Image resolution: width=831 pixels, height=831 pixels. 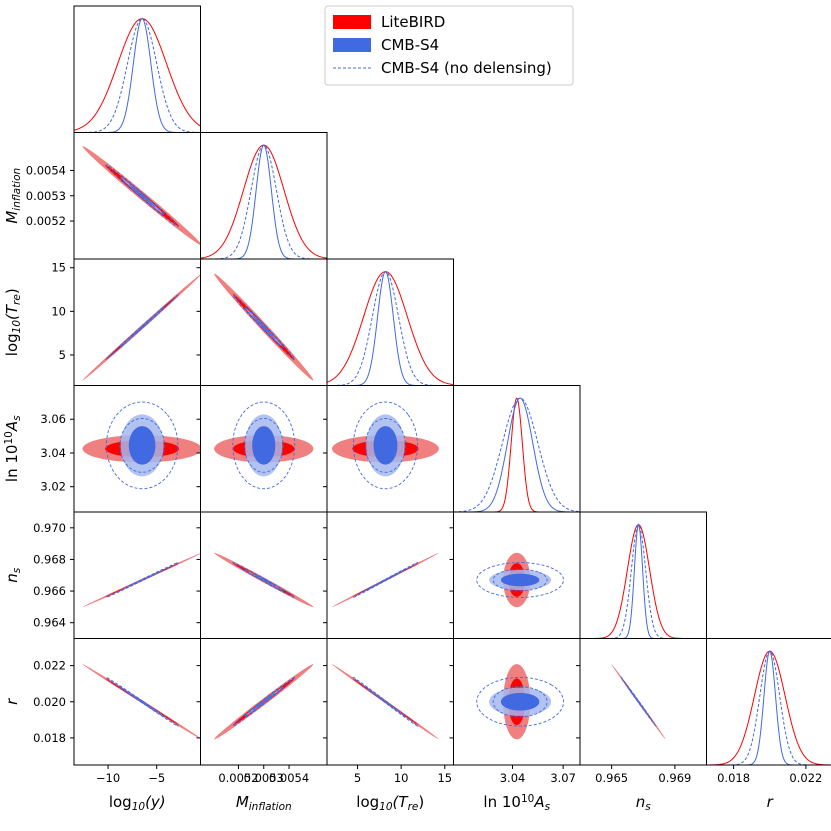 I want to click on contour-panel-Minf-vs-log10y, so click(x=135, y=196).